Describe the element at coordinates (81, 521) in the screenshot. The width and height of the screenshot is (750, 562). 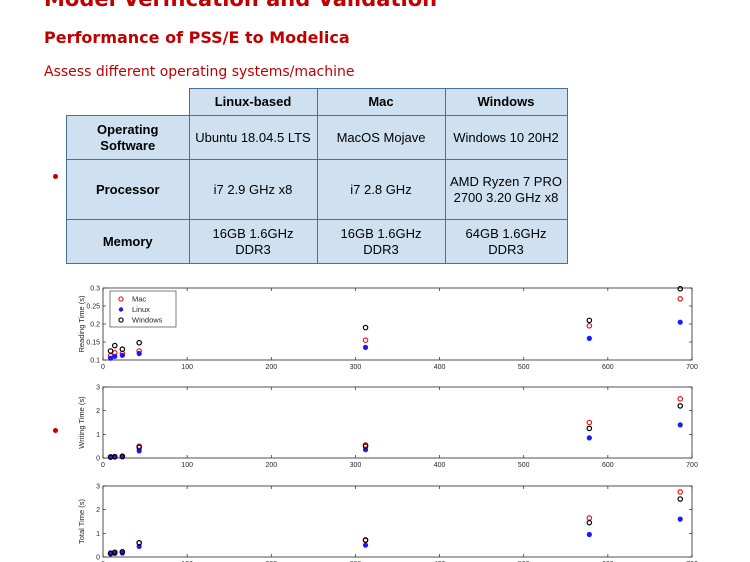
I see `y-axis-label: Total Time (s)` at that location.